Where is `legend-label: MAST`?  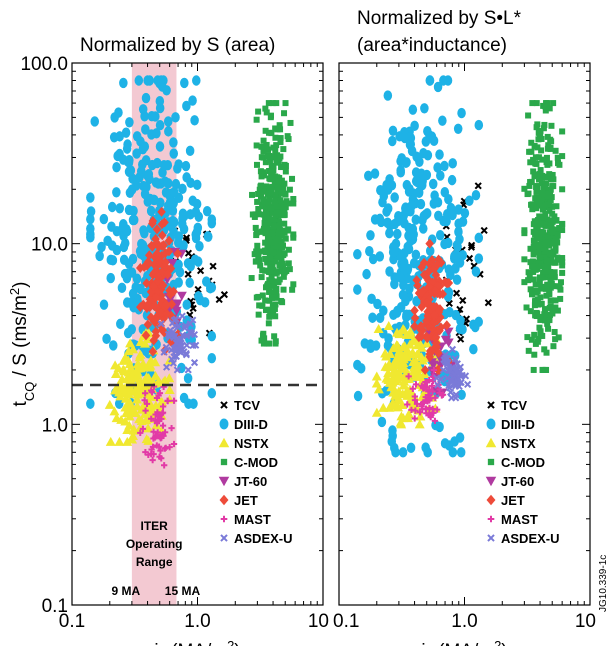
legend-label: MAST is located at coordinates (519, 519).